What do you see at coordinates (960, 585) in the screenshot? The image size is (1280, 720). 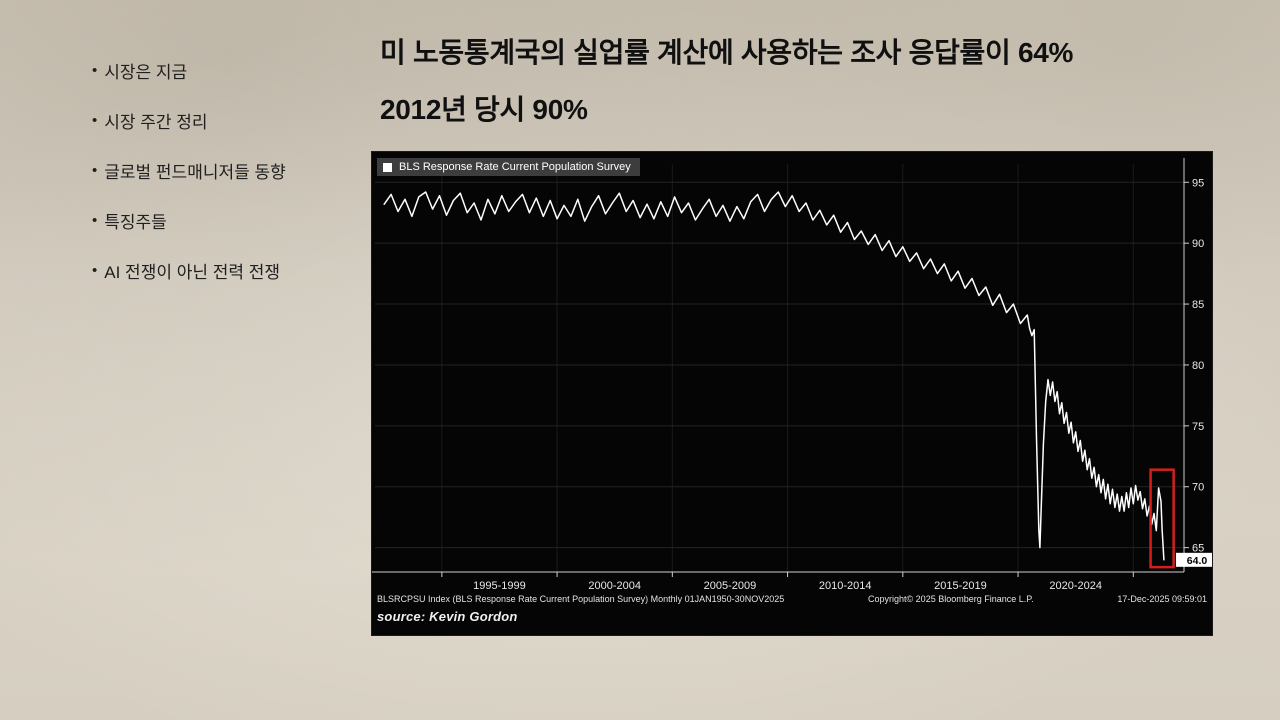 I see `x-tick-label: 2015-2019` at bounding box center [960, 585].